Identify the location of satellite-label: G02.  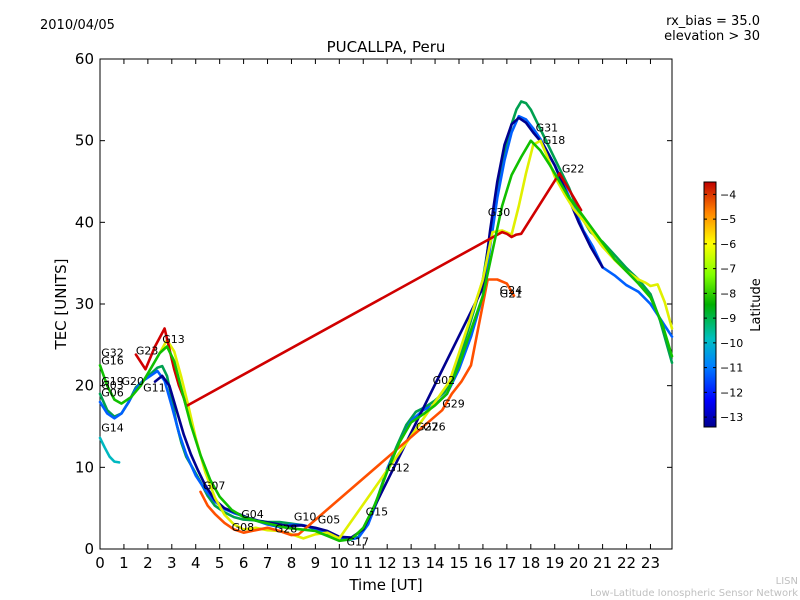
(444, 380).